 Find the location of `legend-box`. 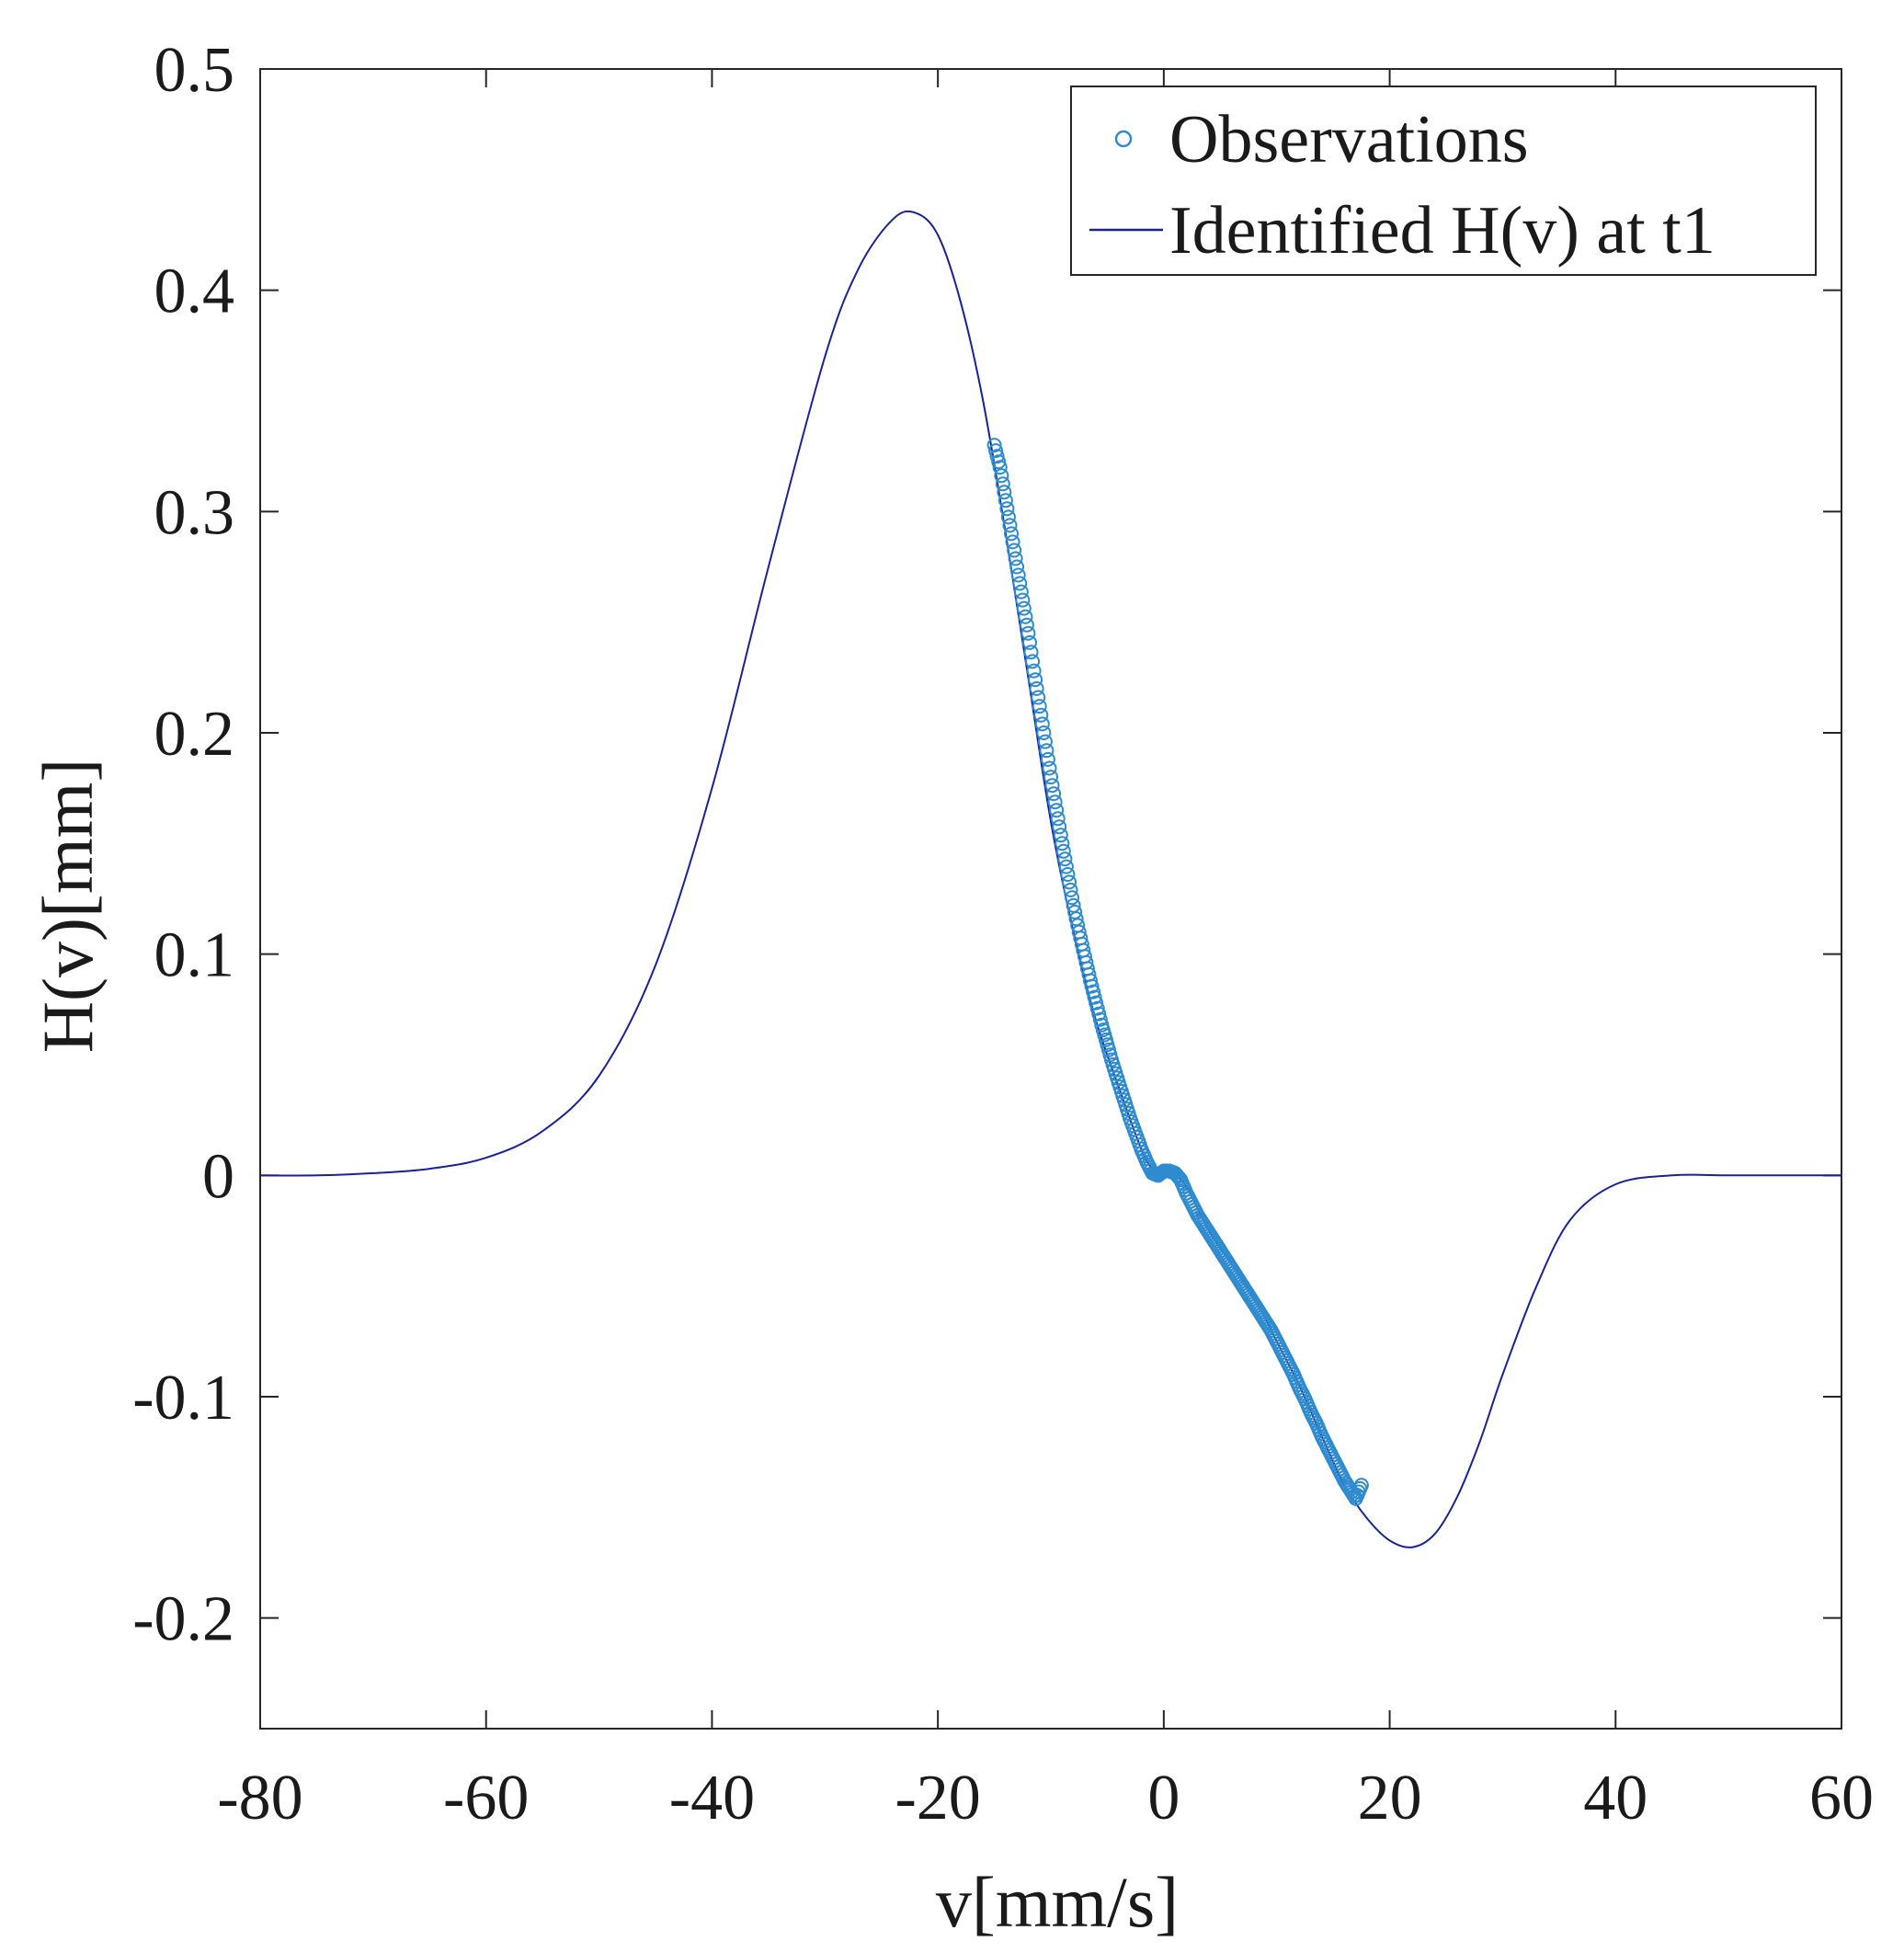

legend-box is located at coordinates (1443, 181).